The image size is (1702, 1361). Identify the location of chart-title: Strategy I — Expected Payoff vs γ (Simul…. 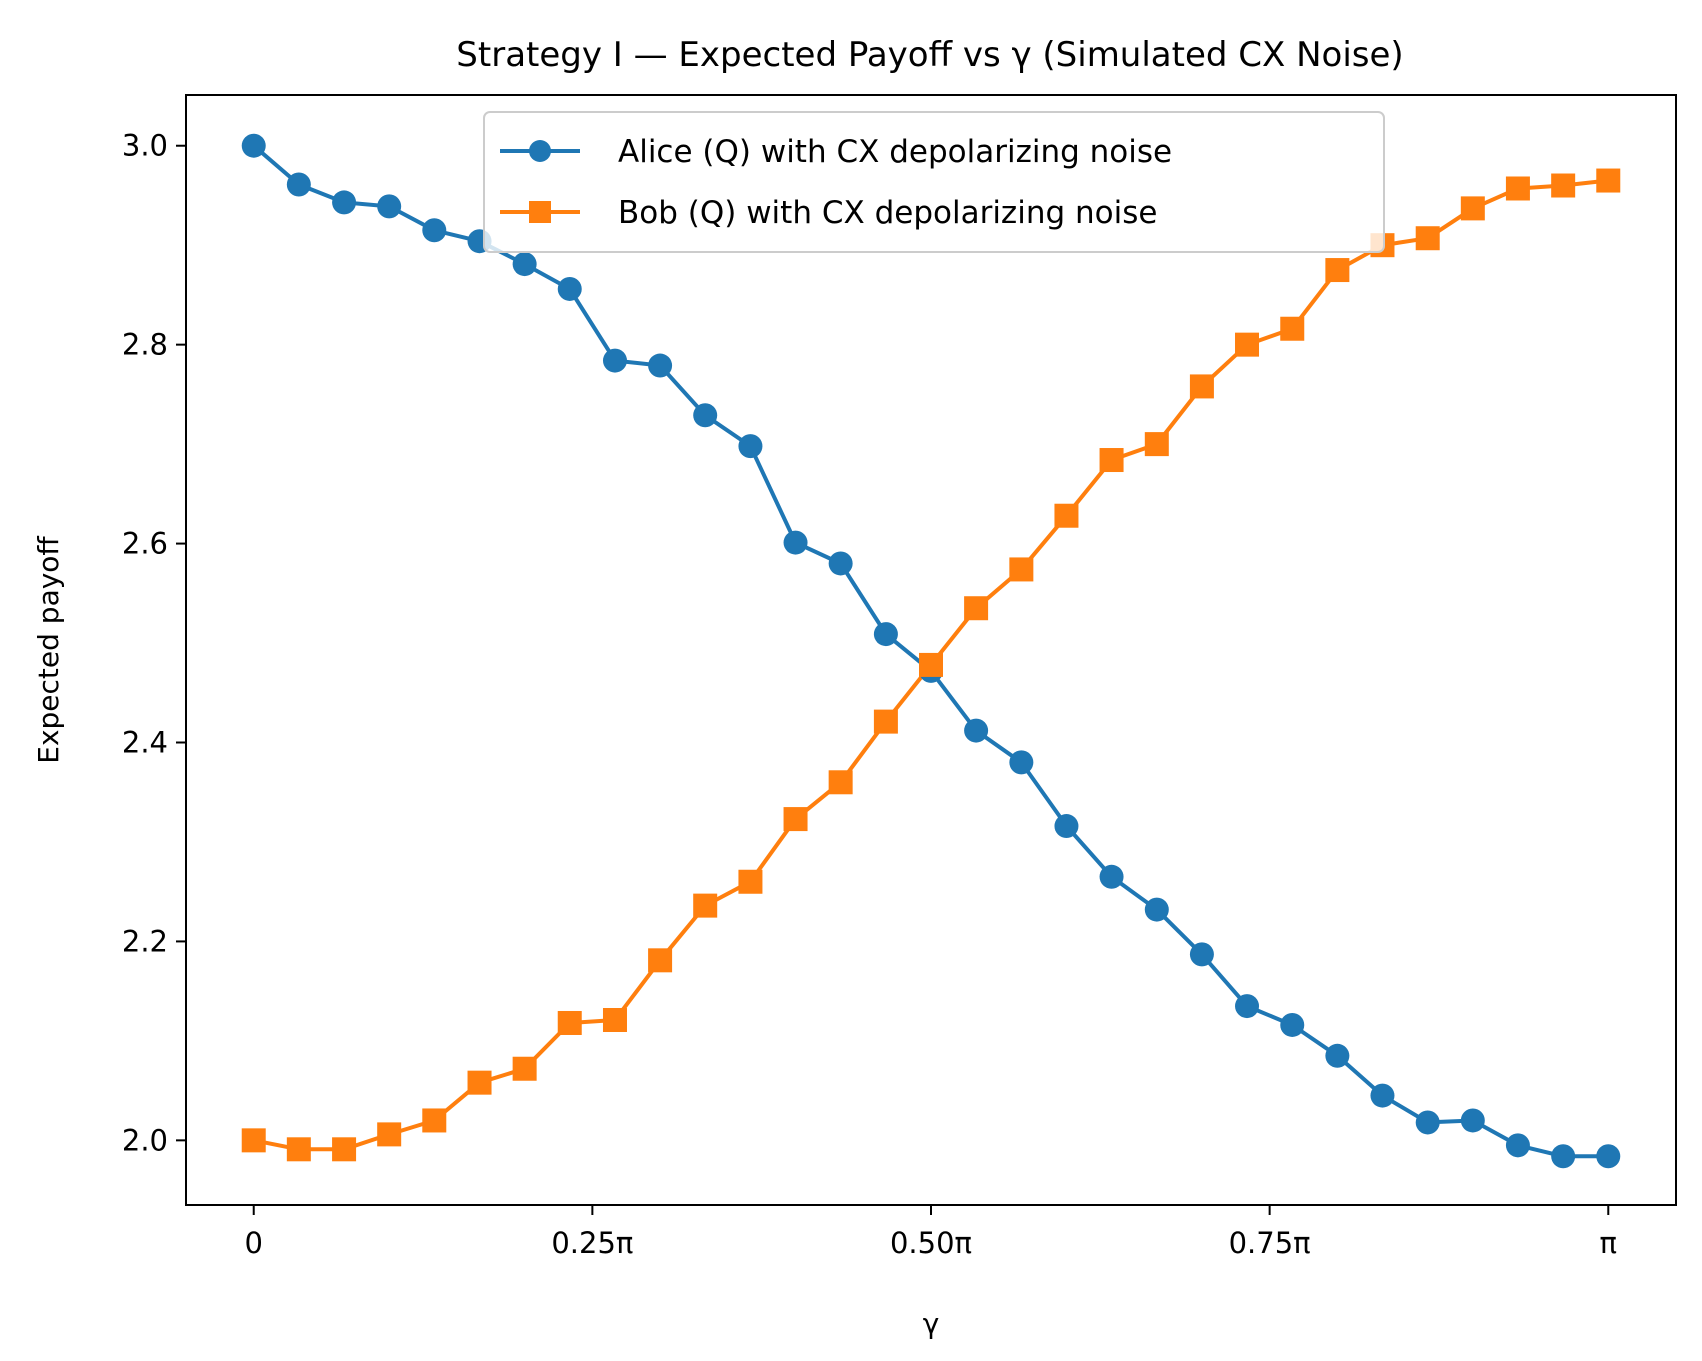
(929, 55).